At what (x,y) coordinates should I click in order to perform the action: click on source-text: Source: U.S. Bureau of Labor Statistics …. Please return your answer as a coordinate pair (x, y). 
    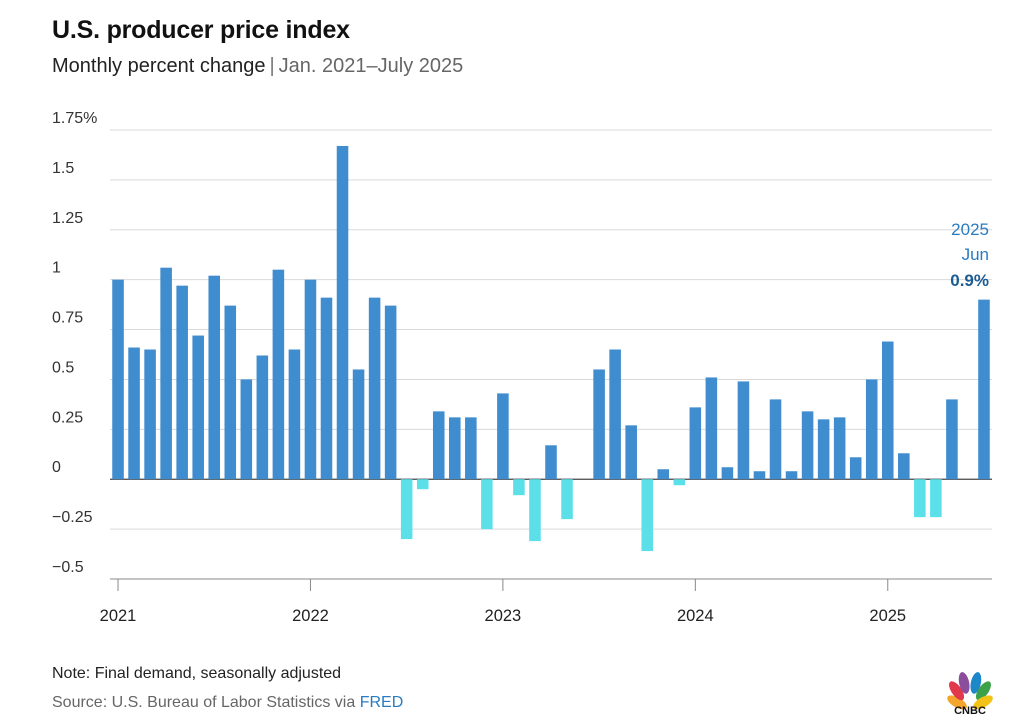
    Looking at the image, I should click on (206, 702).